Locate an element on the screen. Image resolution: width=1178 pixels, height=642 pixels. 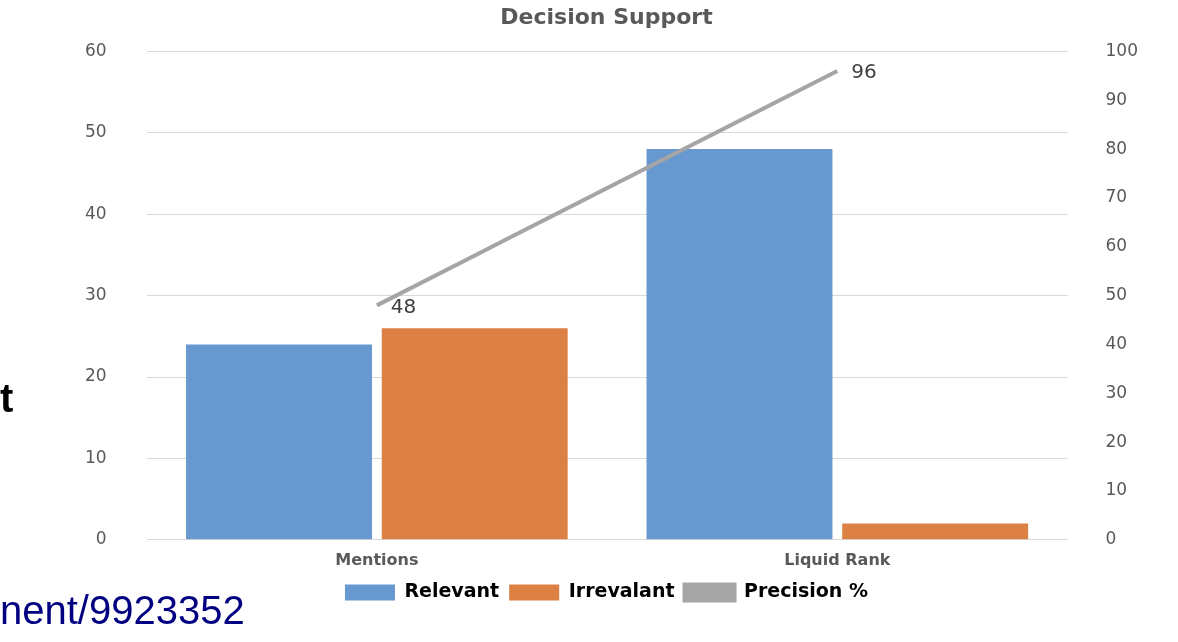
y2-tick-label: 0 is located at coordinates (1111, 538).